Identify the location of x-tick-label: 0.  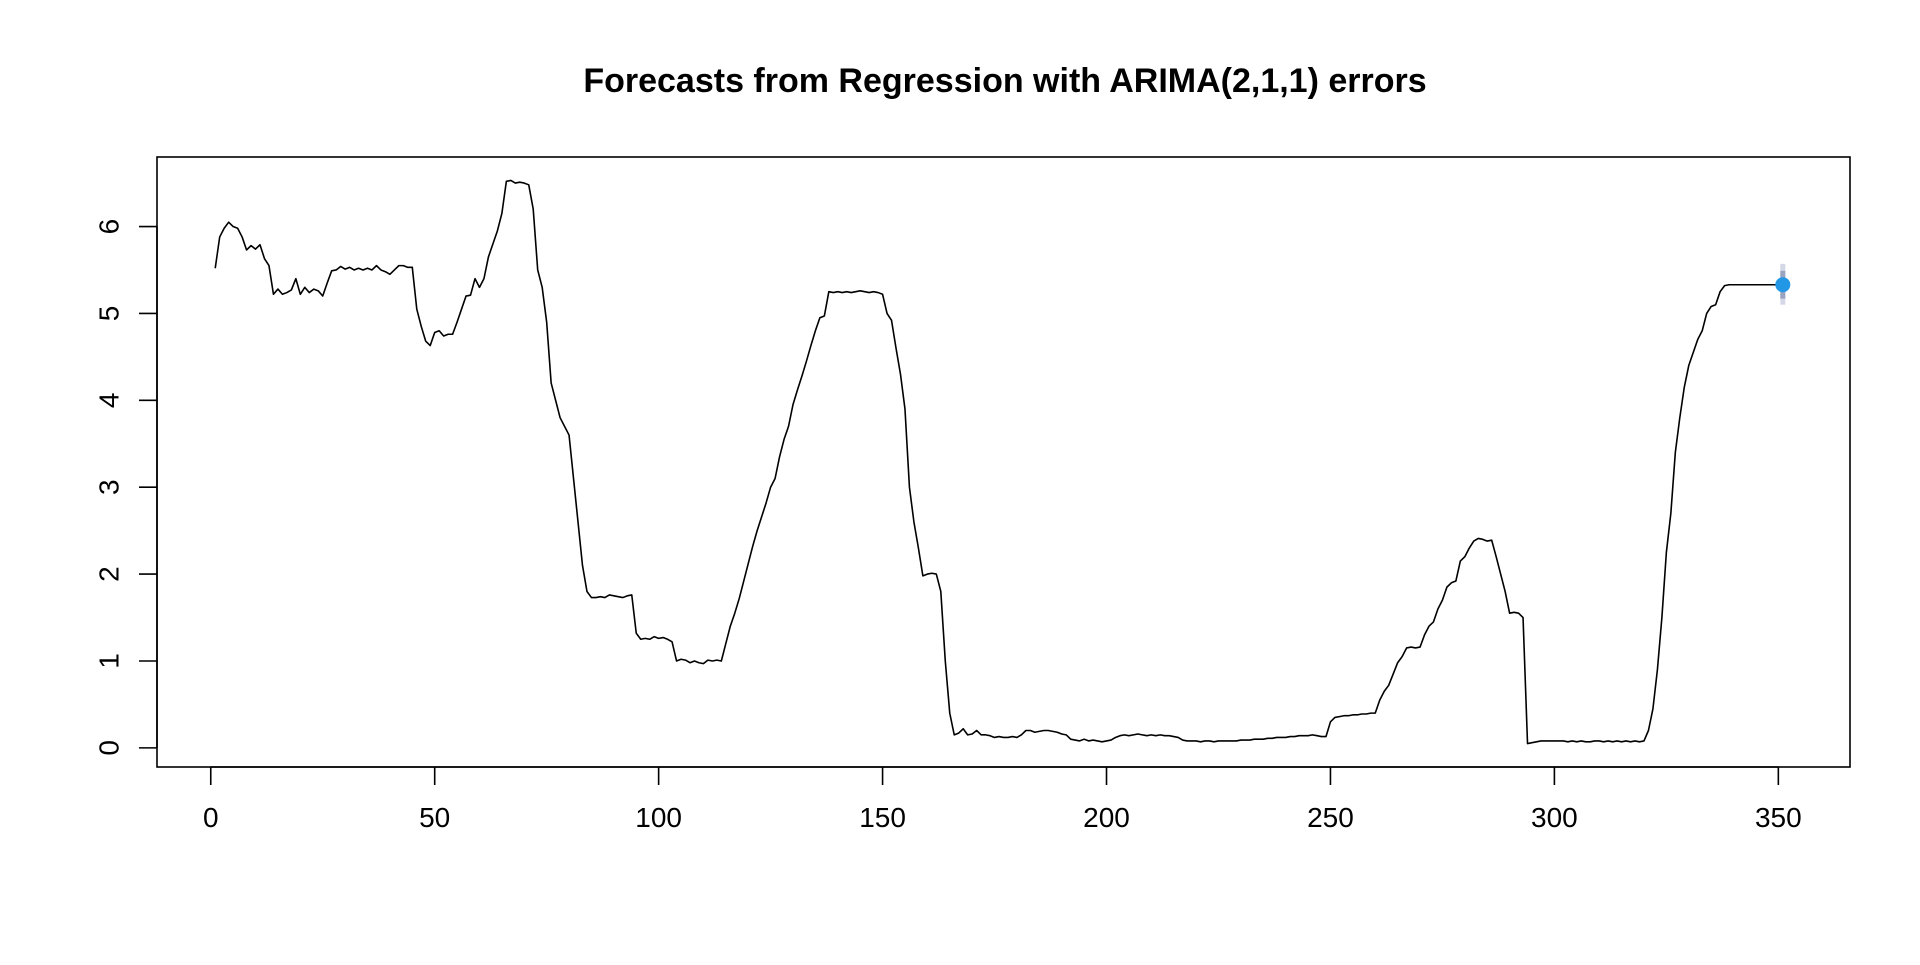
(211, 817).